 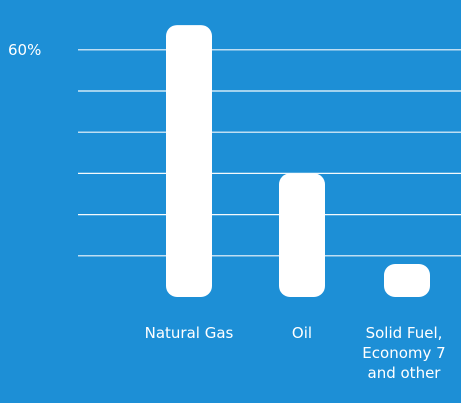 I want to click on category-label-2: Solid Fuel, Economy 7 and other, so click(x=403, y=353).